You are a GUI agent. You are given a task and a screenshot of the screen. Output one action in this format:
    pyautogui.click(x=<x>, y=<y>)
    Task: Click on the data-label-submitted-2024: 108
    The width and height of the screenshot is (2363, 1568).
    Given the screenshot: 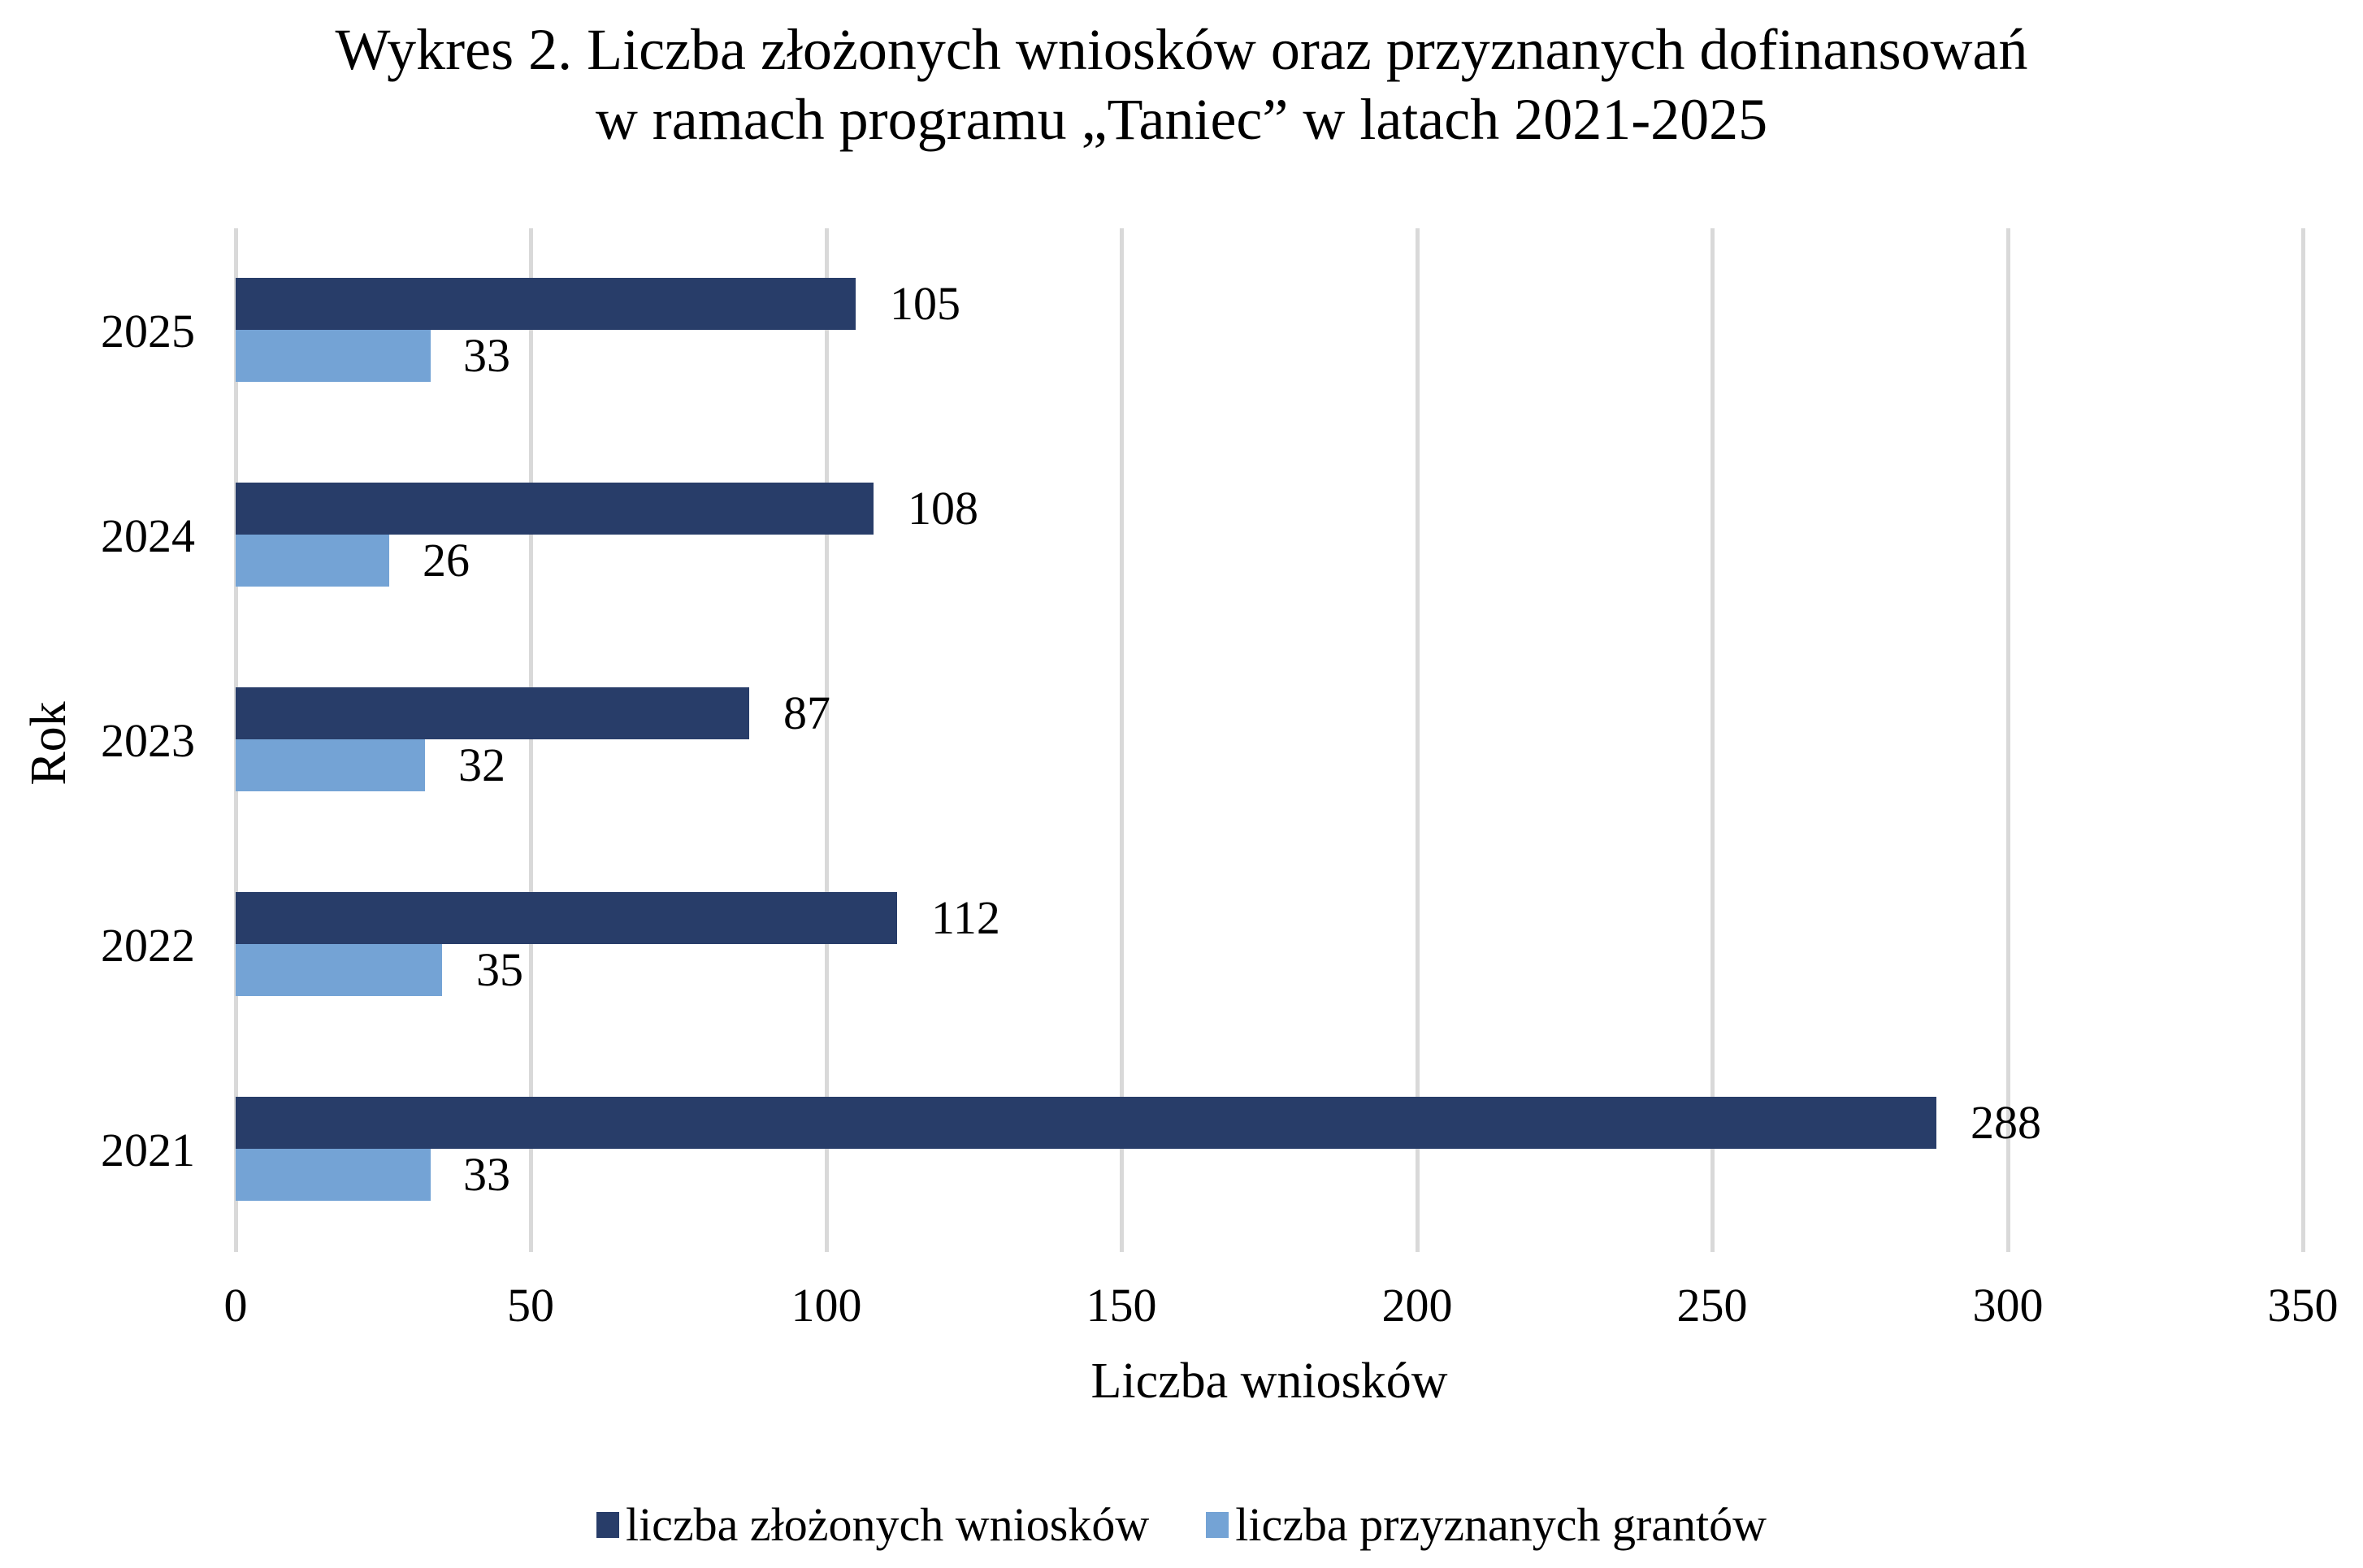 What is the action you would take?
    pyautogui.click(x=943, y=508)
    